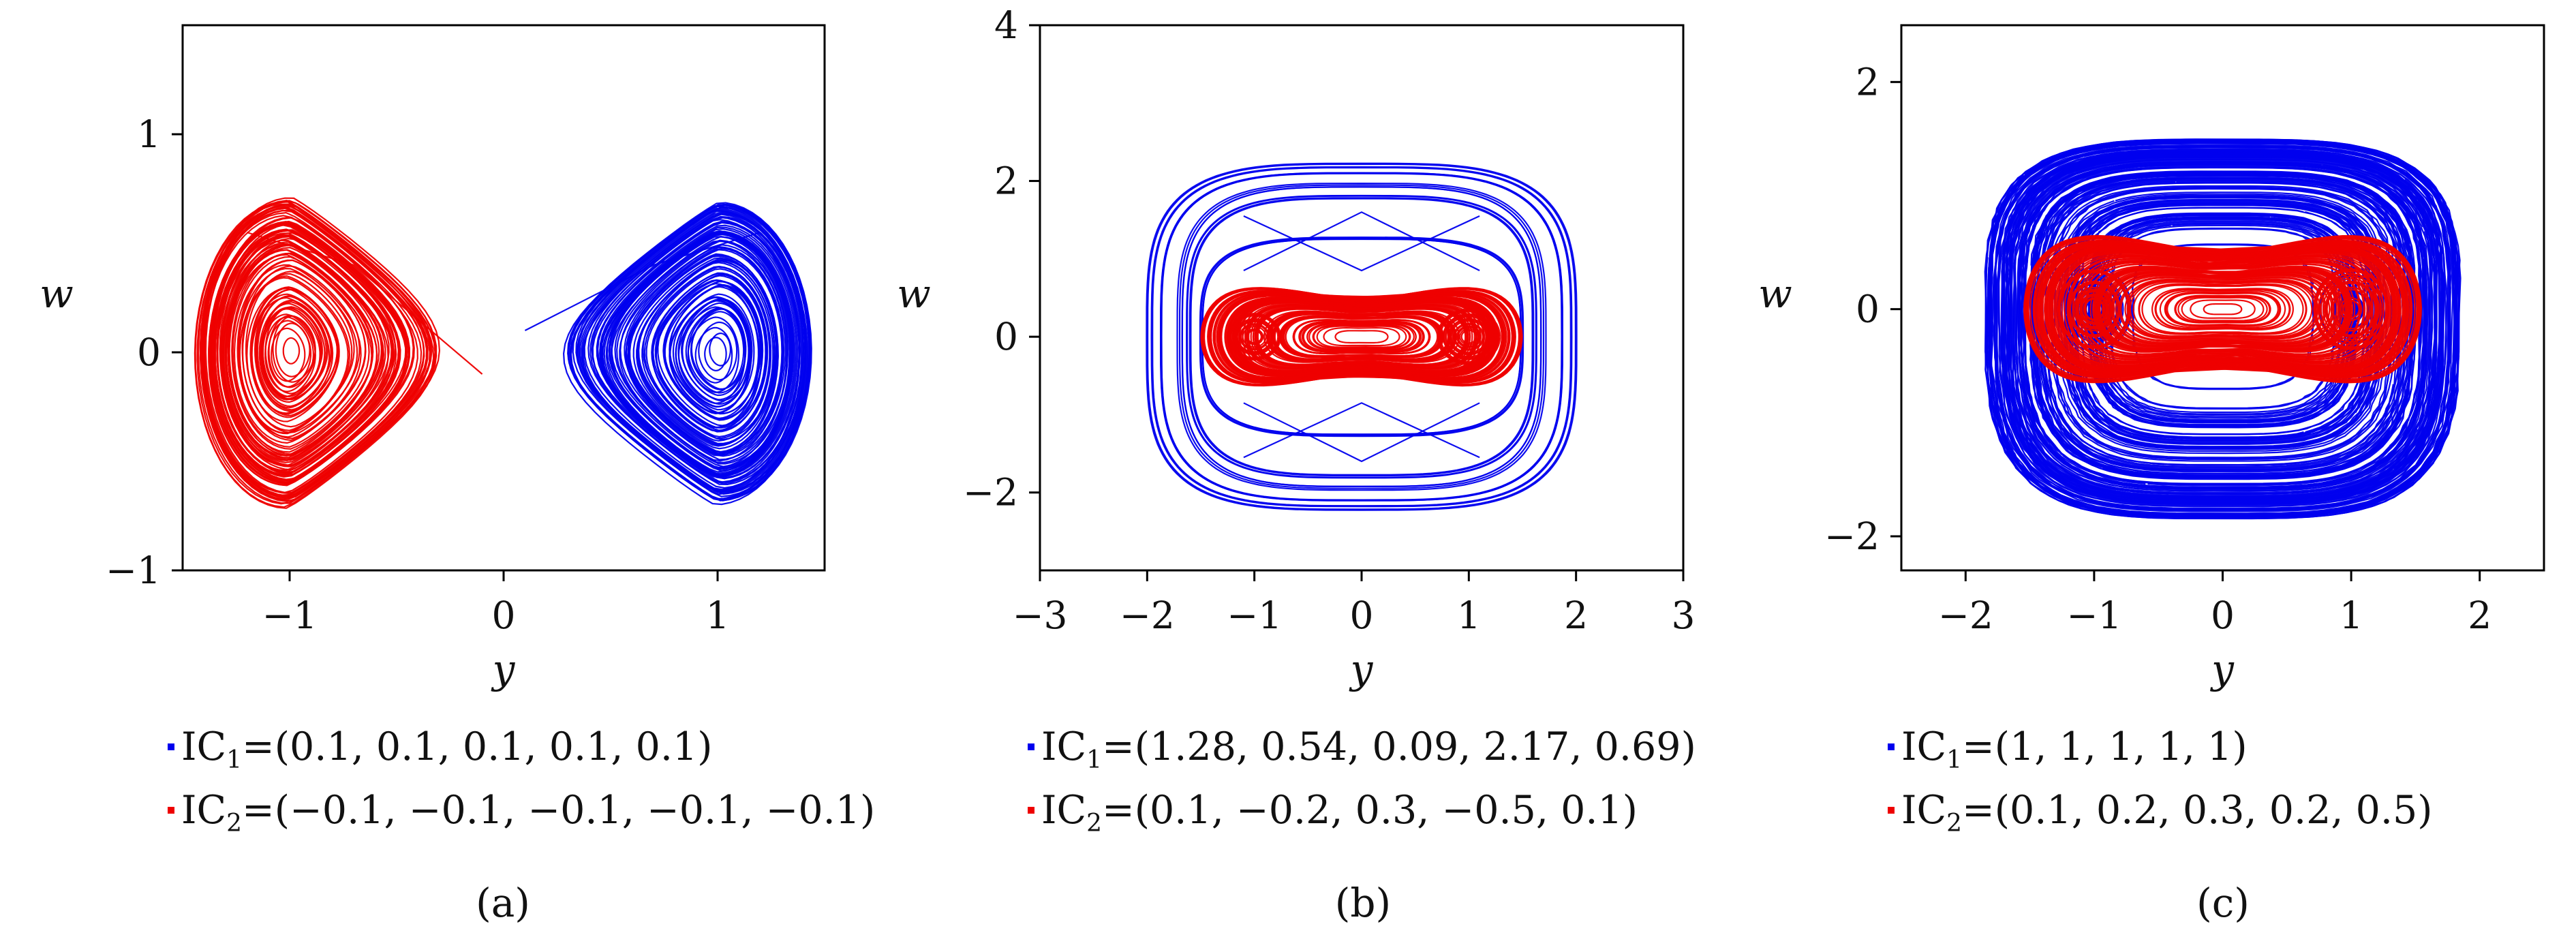  Describe the element at coordinates (2223, 615) in the screenshot. I see `x-tick-label: 0` at that location.